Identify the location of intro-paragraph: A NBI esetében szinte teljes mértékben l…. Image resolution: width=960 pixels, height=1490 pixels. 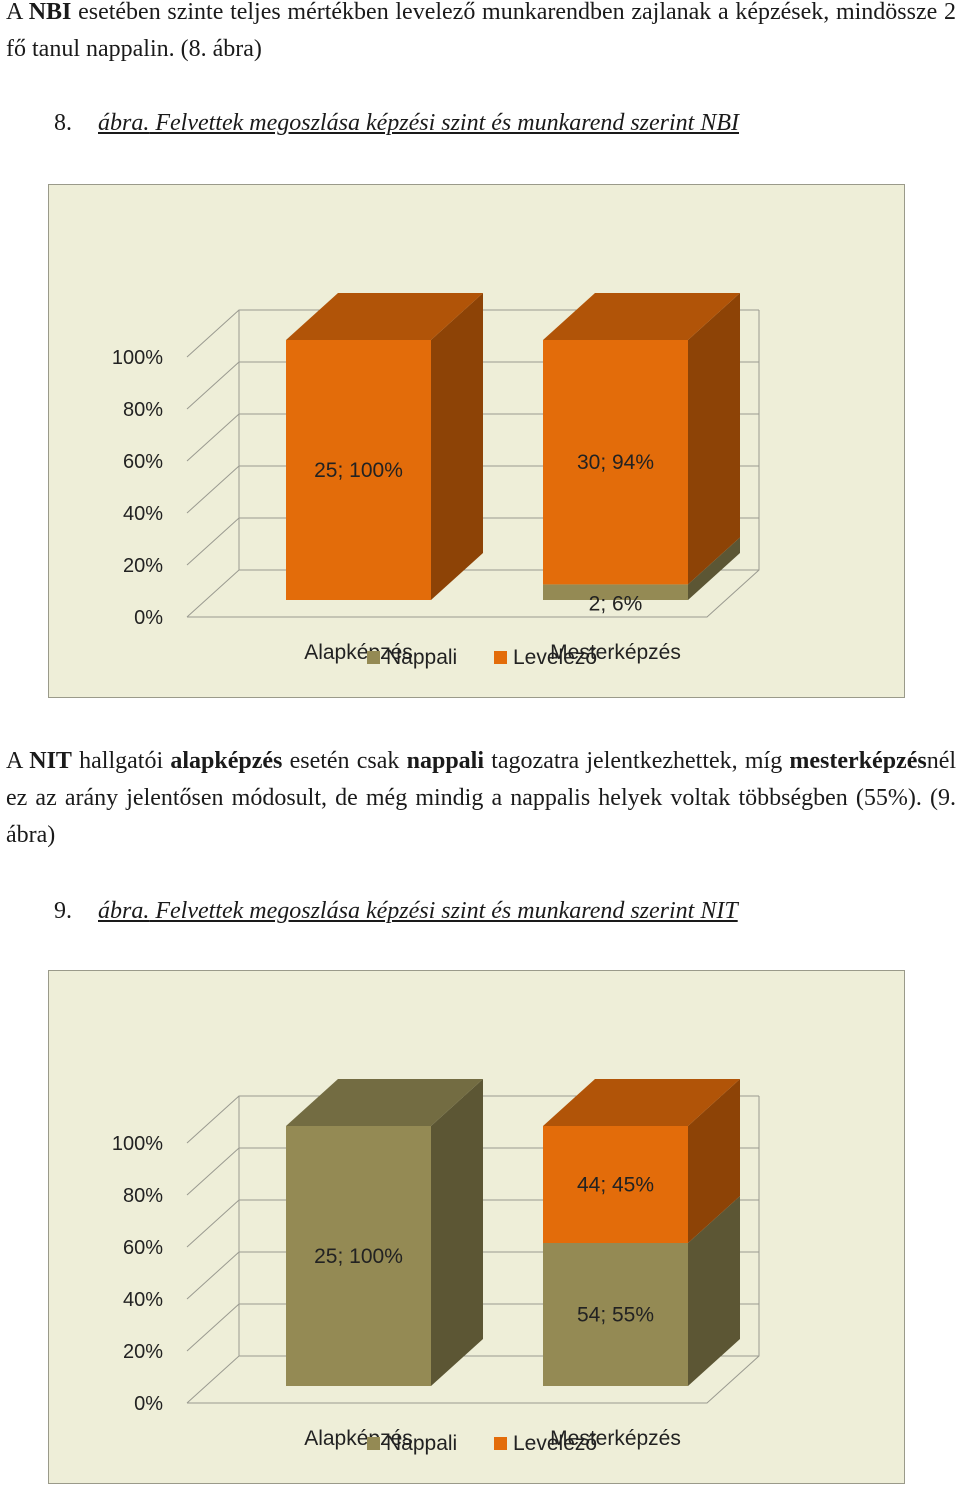
(481, 34).